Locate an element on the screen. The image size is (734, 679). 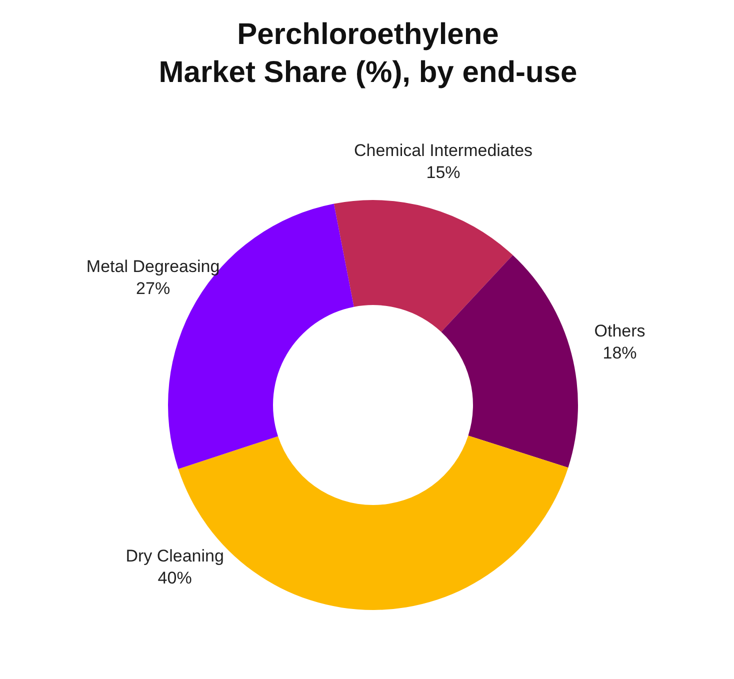
slice-label: Metal Degreasing is located at coordinates (153, 266).